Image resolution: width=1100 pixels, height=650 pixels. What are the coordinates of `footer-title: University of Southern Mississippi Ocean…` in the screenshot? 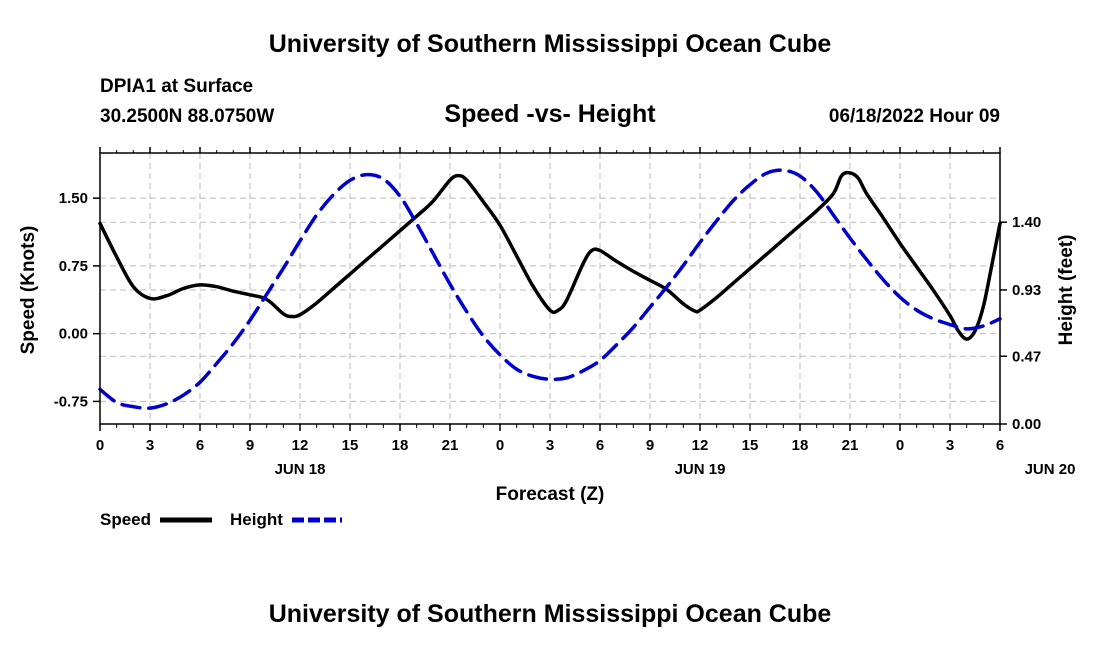 It's located at (550, 614).